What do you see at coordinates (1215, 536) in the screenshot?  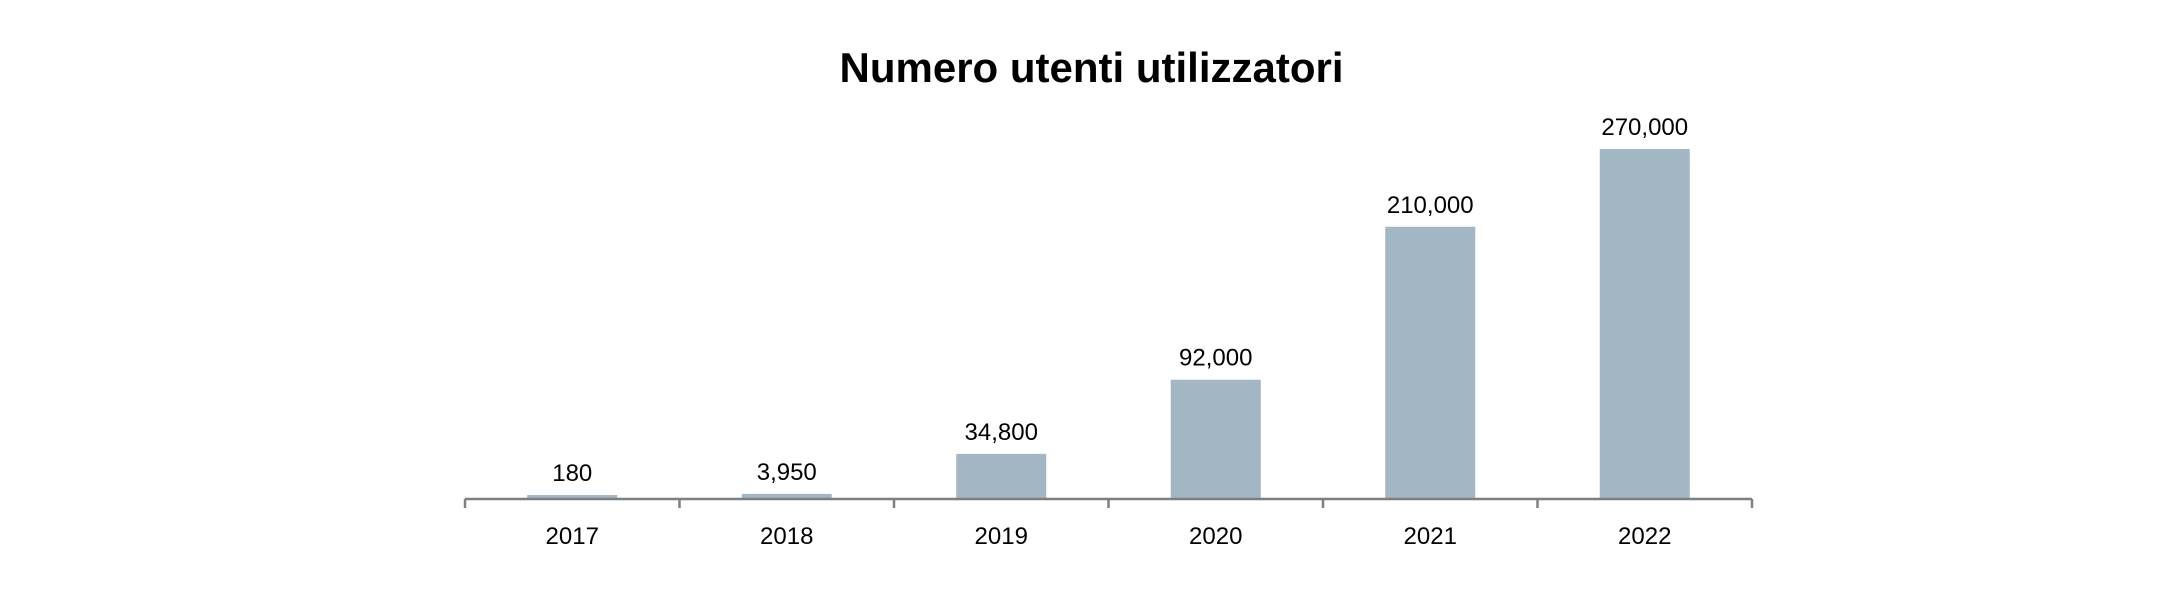 I see `x-tick-label-2020: 2020` at bounding box center [1215, 536].